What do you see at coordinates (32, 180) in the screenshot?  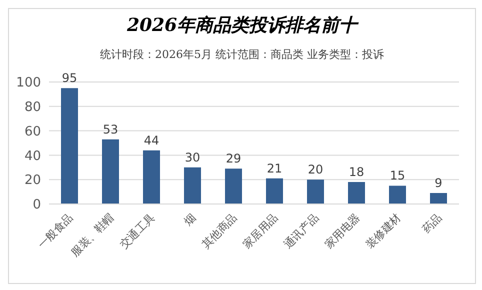 I see `y-tick-label: 20` at bounding box center [32, 180].